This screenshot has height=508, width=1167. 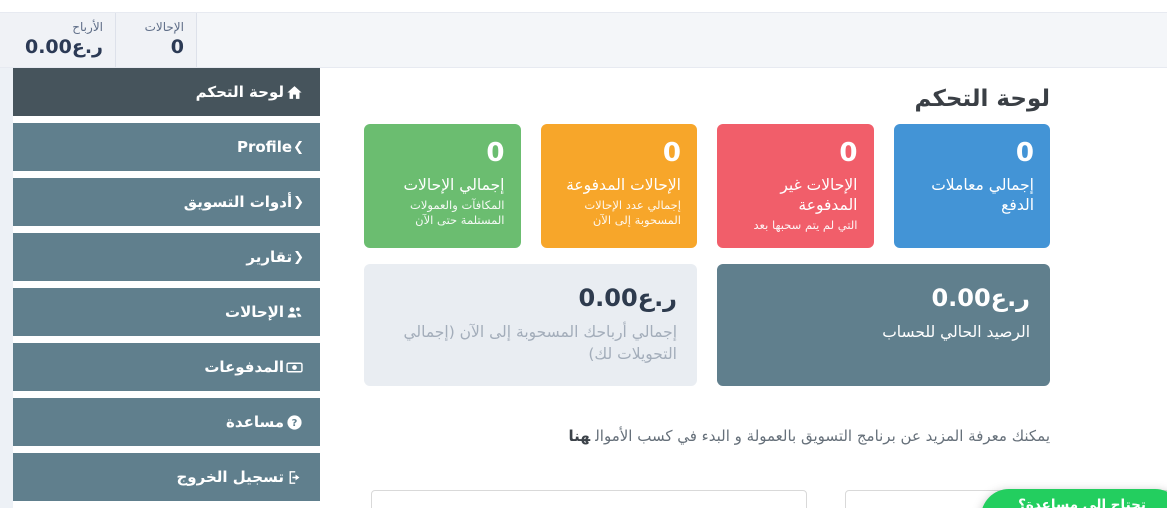 What do you see at coordinates (264, 147) in the screenshot?
I see `sidebar-item-label: Profile` at bounding box center [264, 147].